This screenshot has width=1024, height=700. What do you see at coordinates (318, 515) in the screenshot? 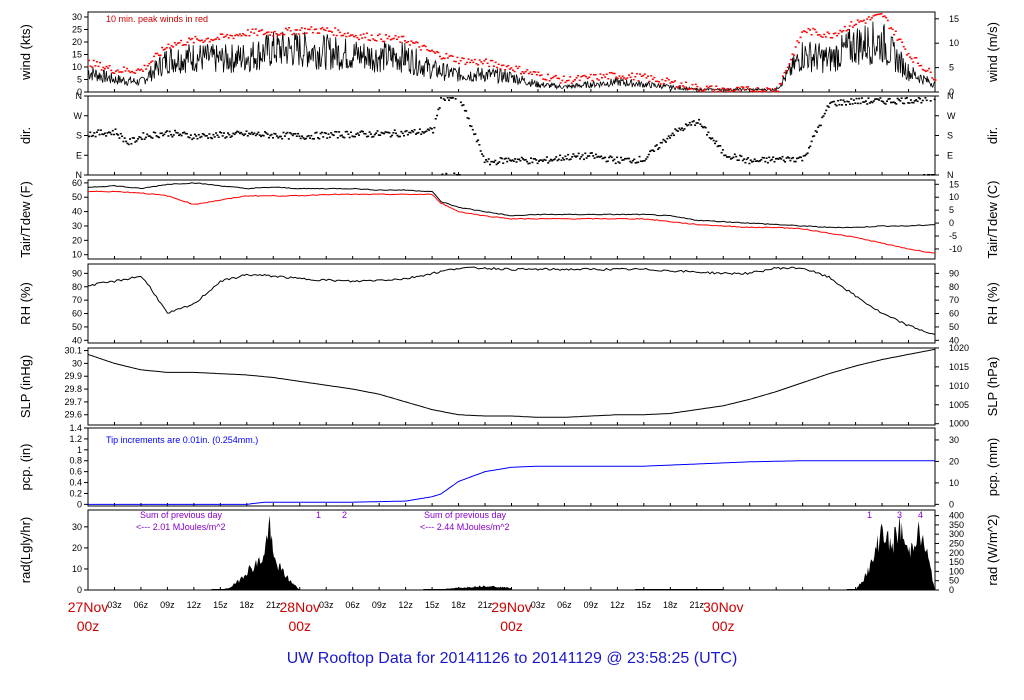
I see `rad-marker-1: 1` at bounding box center [318, 515].